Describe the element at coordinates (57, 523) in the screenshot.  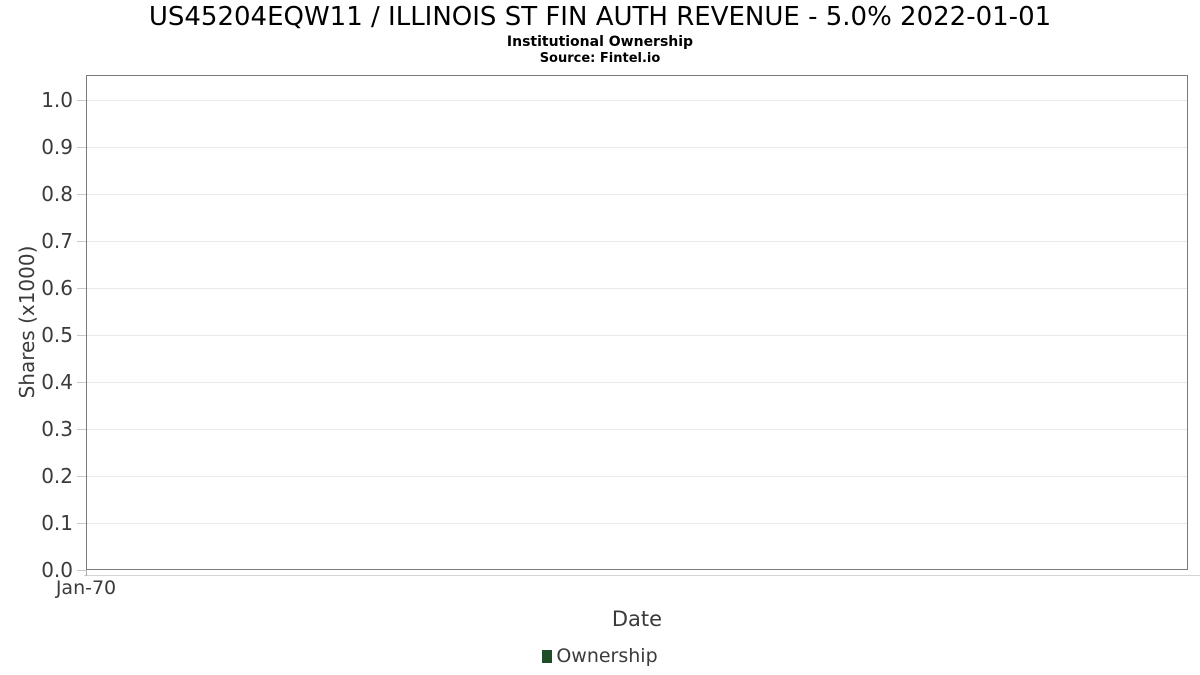
I see `y-tick-label: 0.1` at that location.